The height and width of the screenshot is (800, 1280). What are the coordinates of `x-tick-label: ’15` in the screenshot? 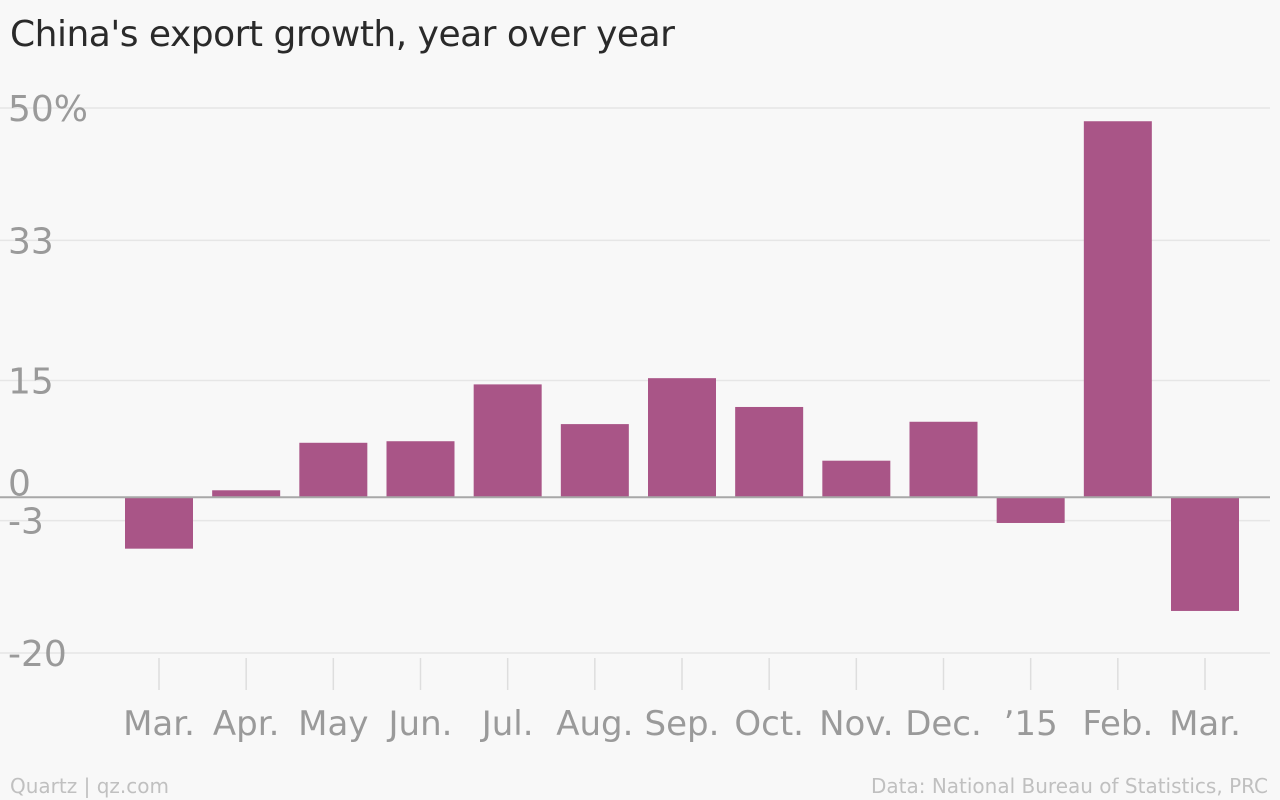 It's located at (1031, 724).